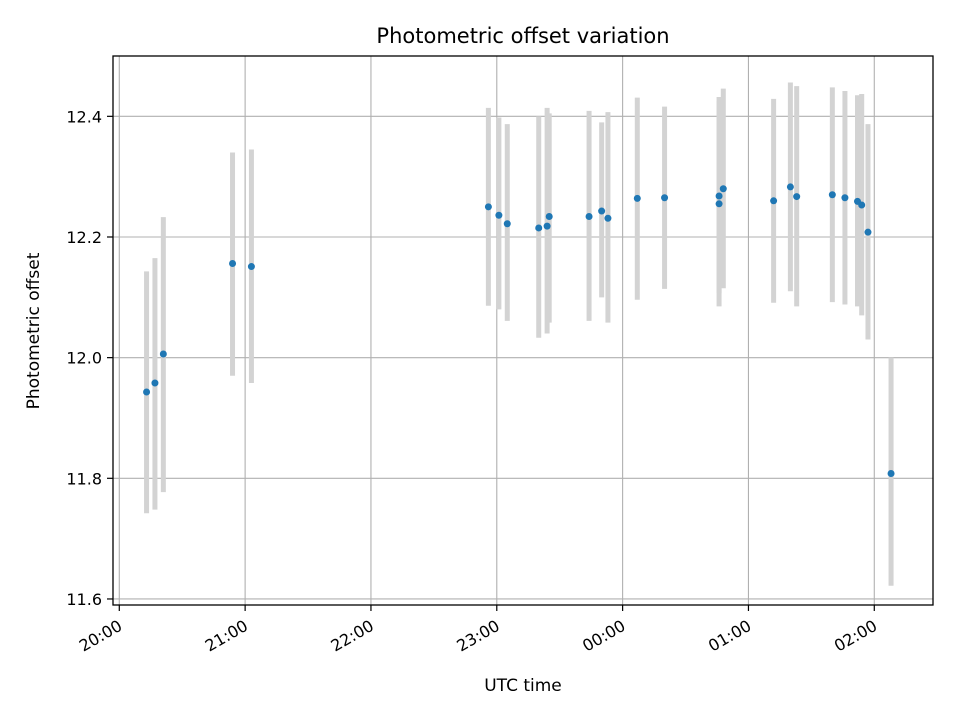 This screenshot has height=720, width=960. I want to click on y-tick-label: 11.8, so click(84, 478).